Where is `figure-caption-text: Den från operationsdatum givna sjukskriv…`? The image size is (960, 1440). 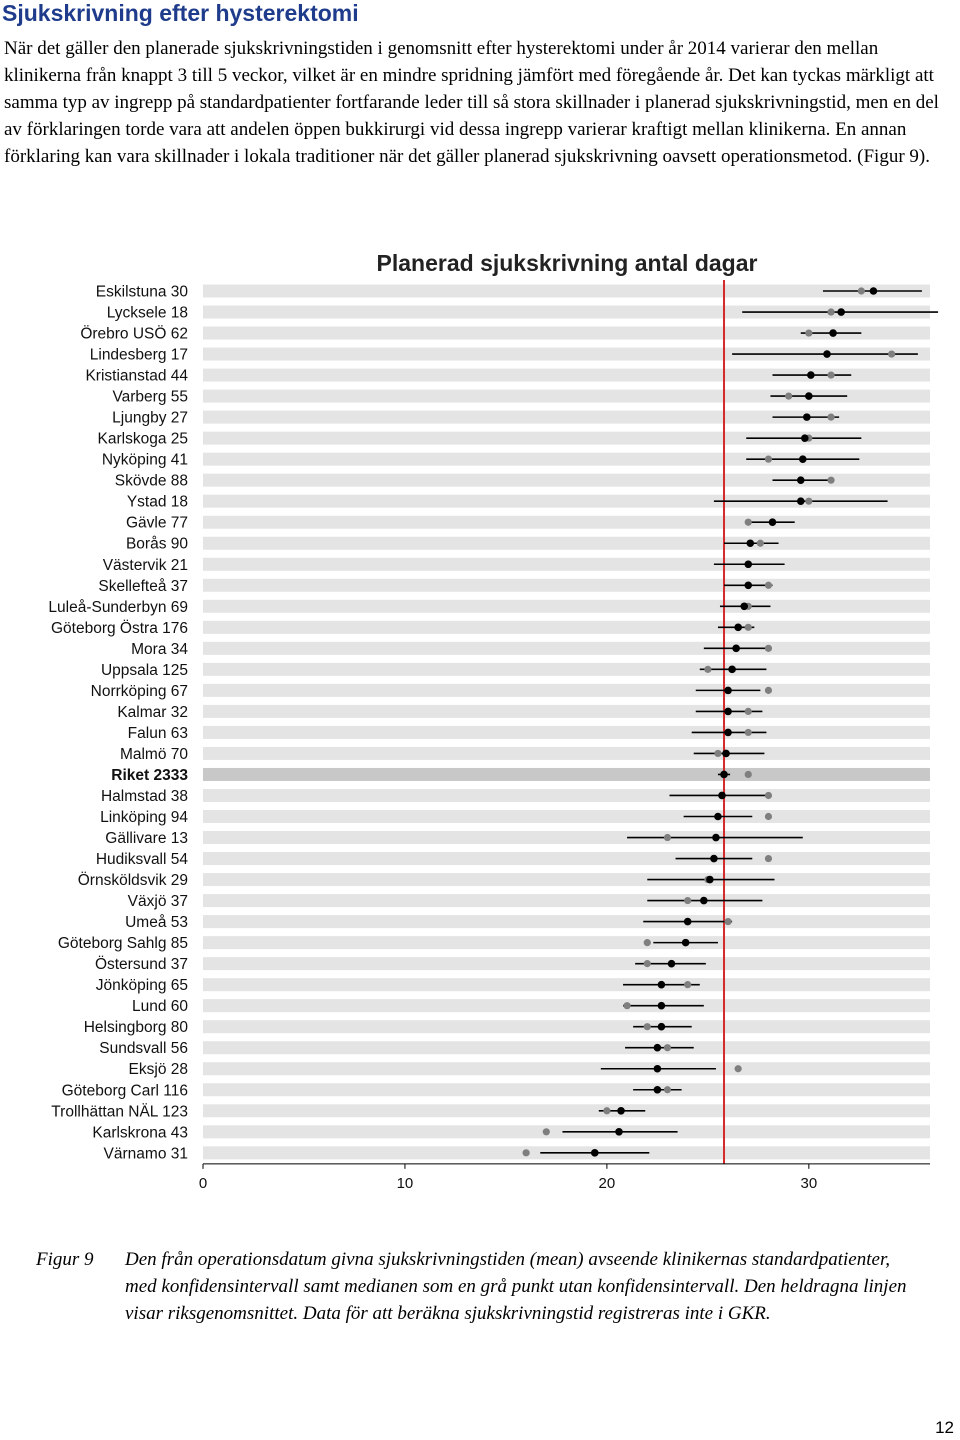
figure-caption-text: Den från operationsdatum givna sjukskriv… is located at coordinates (516, 1286).